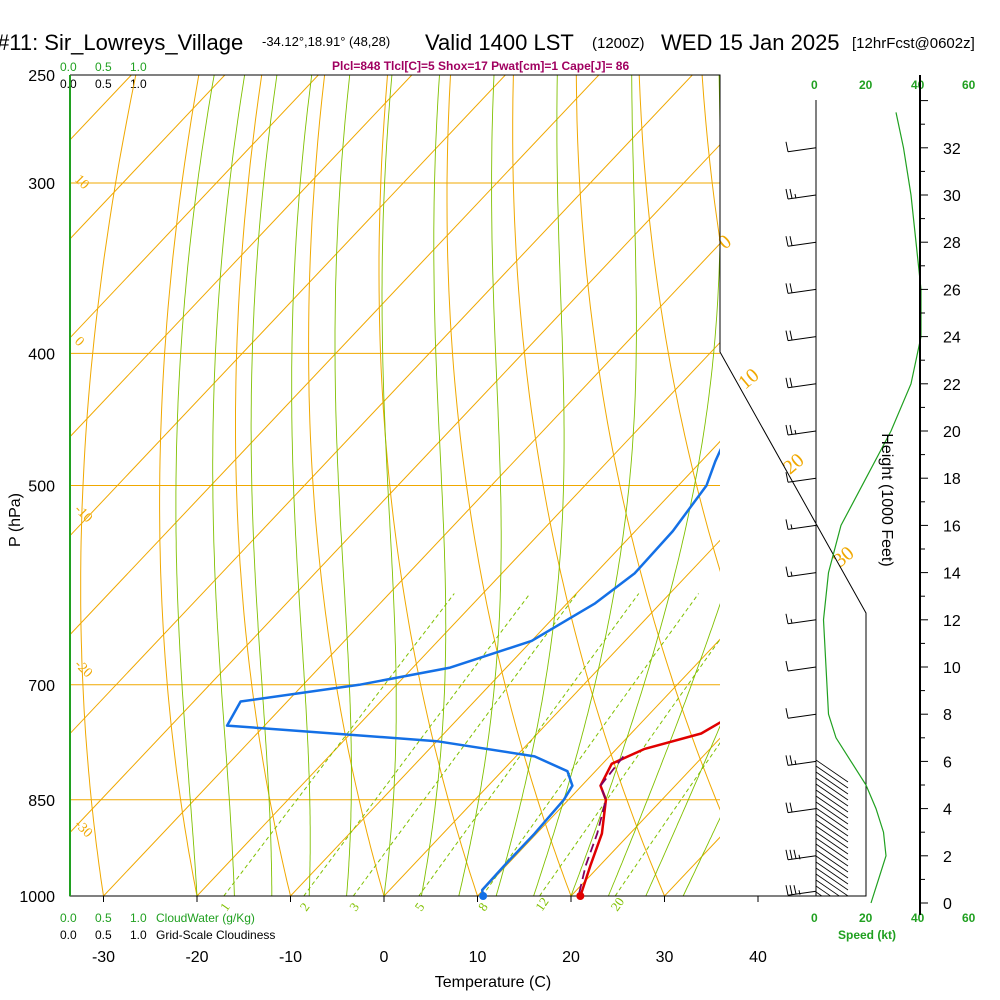 Image resolution: width=1000 pixels, height=1000 pixels. What do you see at coordinates (947, 762) in the screenshot?
I see `height-tick-label: 6` at bounding box center [947, 762].